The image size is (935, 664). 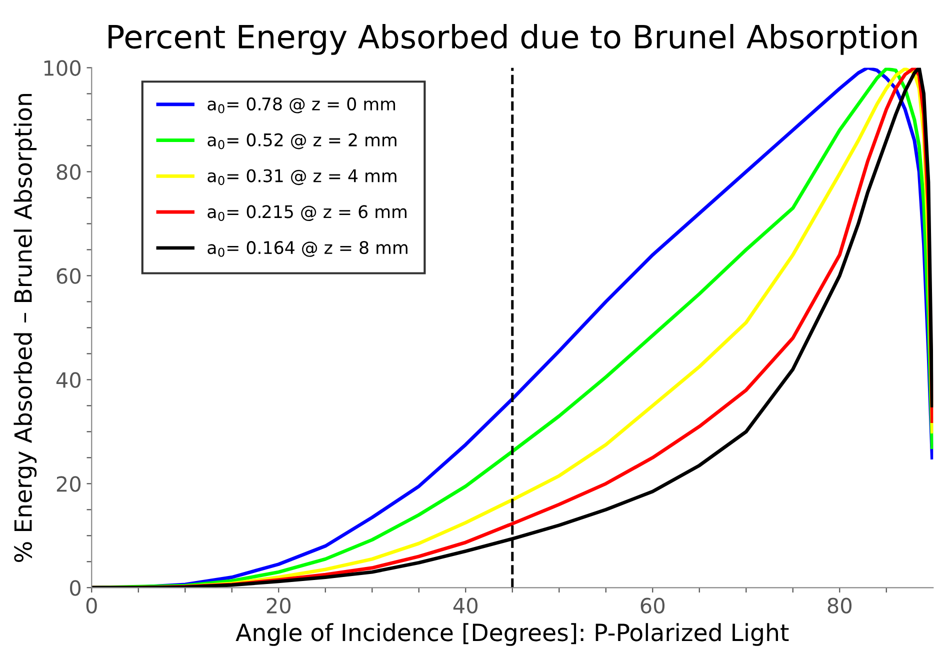 I want to click on y-tick-label: 100, so click(x=62, y=68).